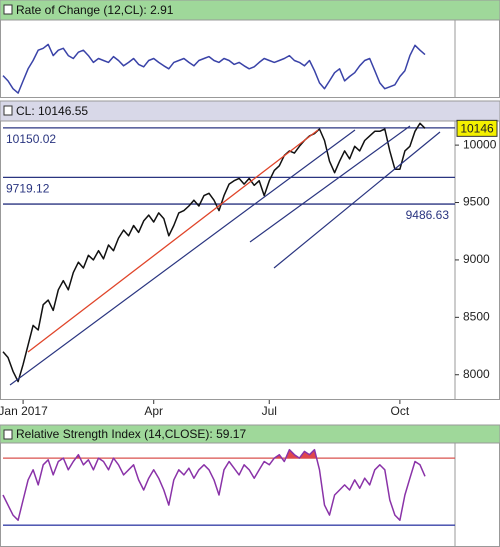 This screenshot has width=500, height=547. What do you see at coordinates (476, 259) in the screenshot?
I see `y-tick-label: 9000` at bounding box center [476, 259].